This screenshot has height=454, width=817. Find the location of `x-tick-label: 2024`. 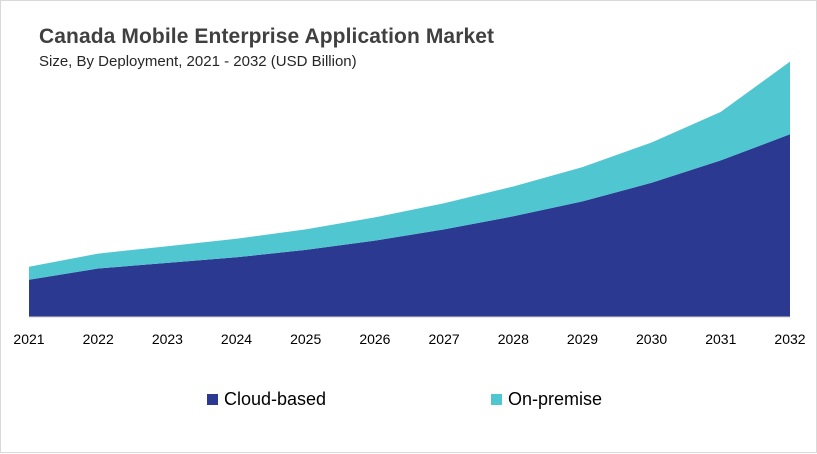

x-tick-label: 2024 is located at coordinates (236, 339).